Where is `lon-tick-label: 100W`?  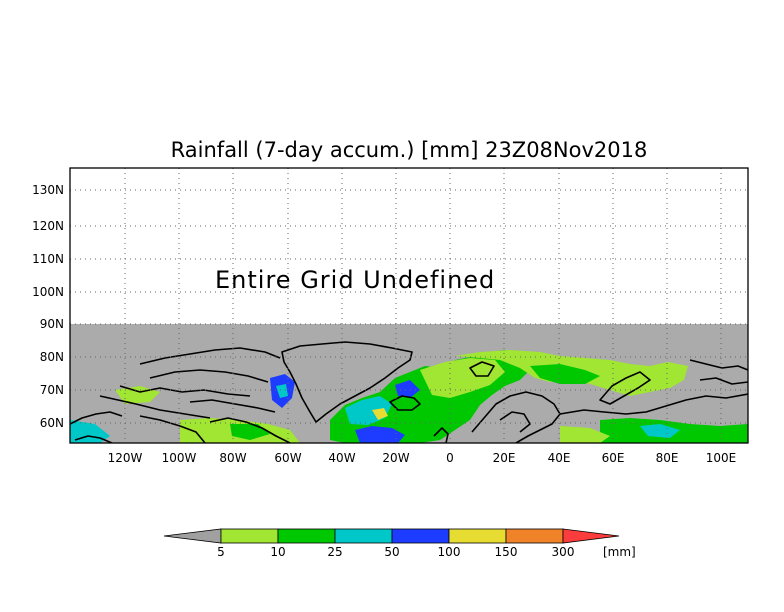
lon-tick-label: 100W is located at coordinates (179, 458).